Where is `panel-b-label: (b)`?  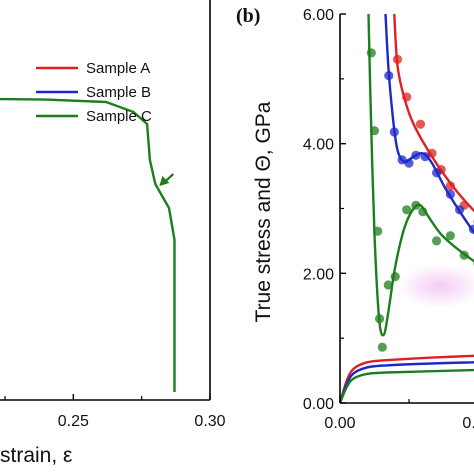
panel-b-label: (b) is located at coordinates (248, 16).